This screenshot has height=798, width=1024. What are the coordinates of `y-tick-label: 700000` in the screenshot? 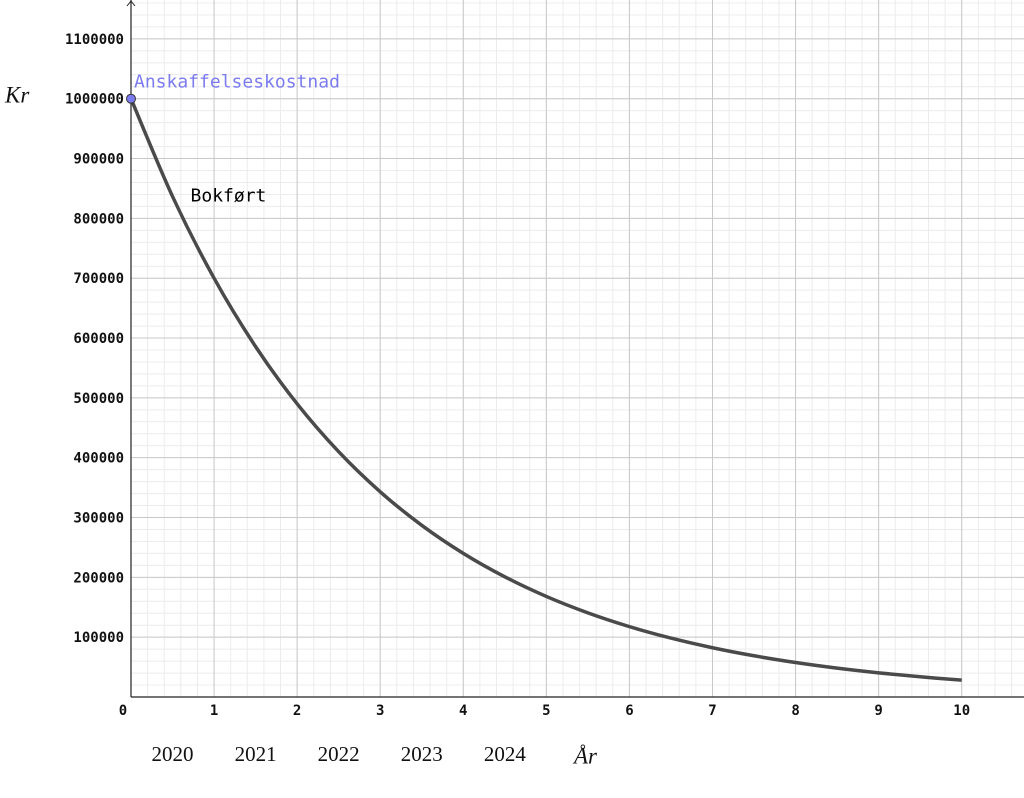 It's located at (98, 279).